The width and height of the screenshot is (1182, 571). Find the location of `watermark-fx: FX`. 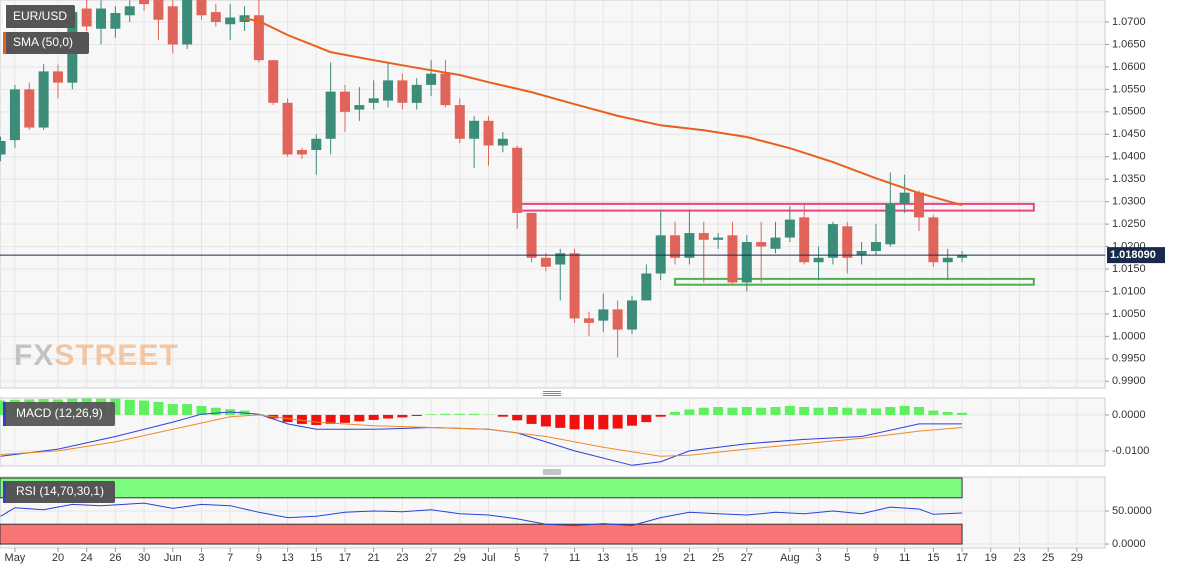

watermark-fx: FX is located at coordinates (34, 355).